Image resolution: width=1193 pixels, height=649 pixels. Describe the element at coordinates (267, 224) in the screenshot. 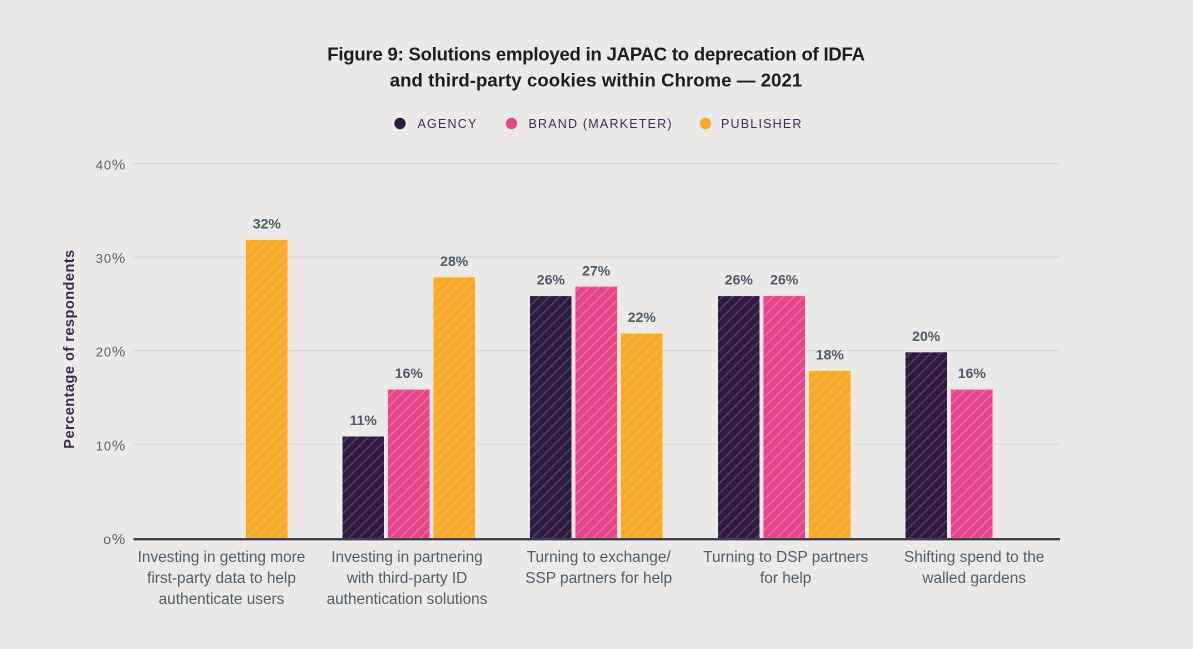

I see `svg-text: 32%` at that location.